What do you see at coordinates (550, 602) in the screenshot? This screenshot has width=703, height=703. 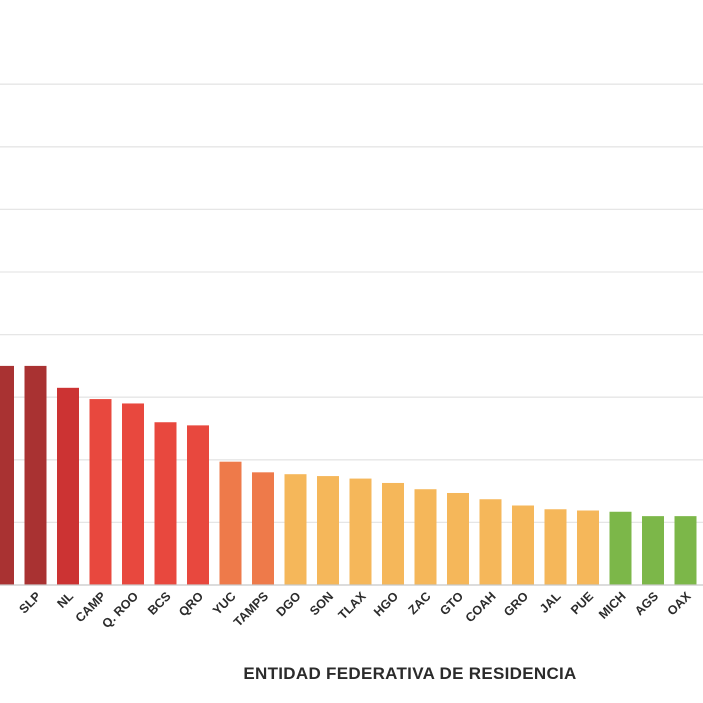 I see `x-tick-label: JAL` at bounding box center [550, 602].